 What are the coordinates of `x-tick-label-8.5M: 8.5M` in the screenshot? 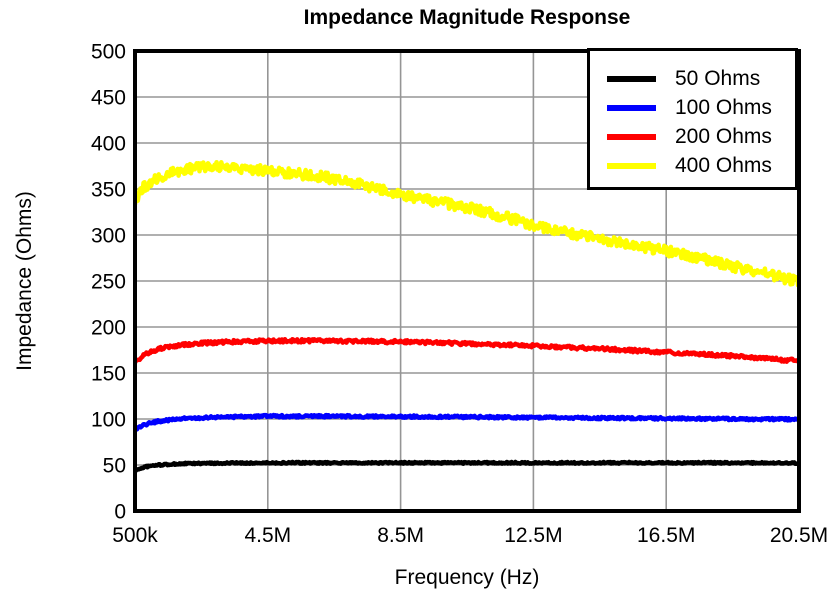 It's located at (400, 535).